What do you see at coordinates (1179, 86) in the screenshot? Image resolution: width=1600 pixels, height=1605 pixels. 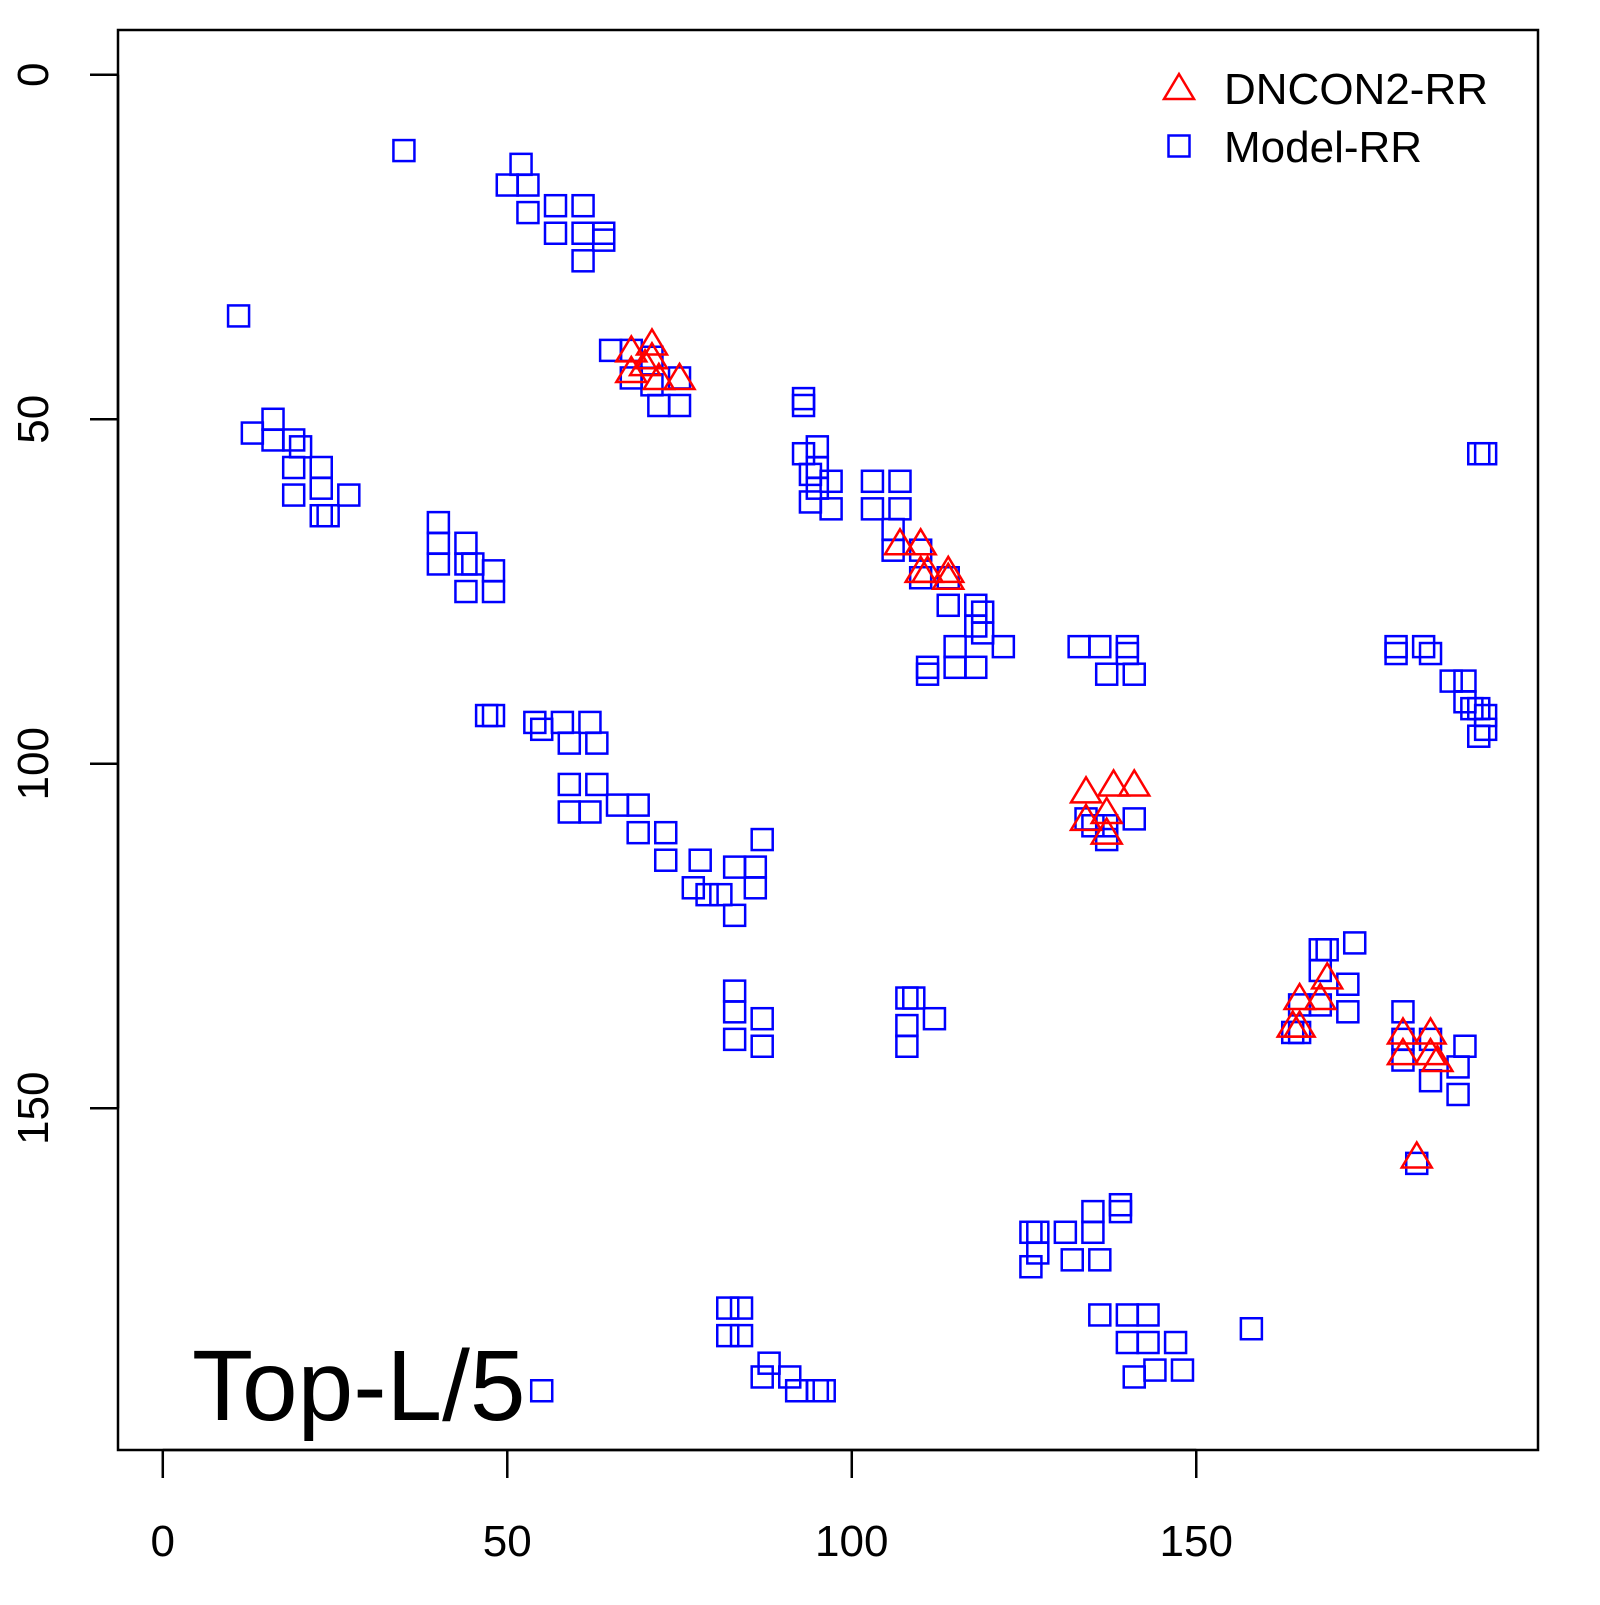 I see `legend-triangle-icon` at bounding box center [1179, 86].